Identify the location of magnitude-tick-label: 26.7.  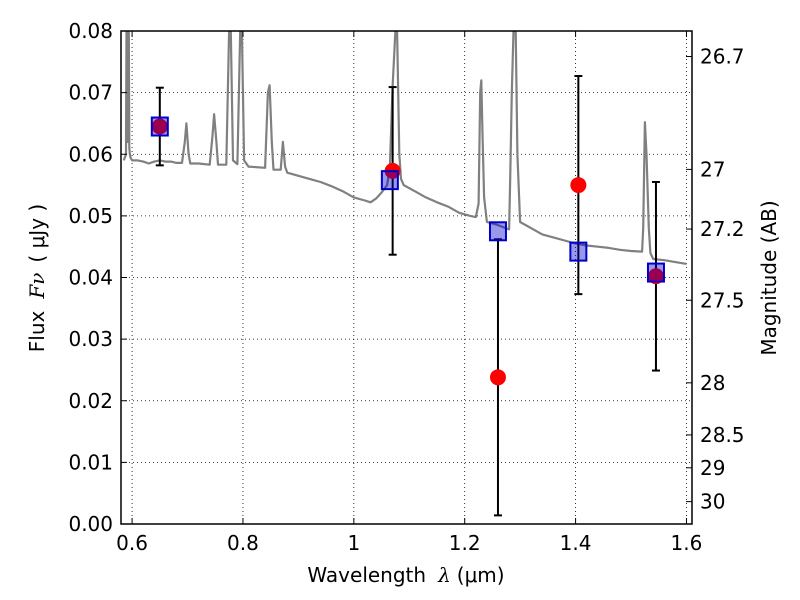
(722, 57).